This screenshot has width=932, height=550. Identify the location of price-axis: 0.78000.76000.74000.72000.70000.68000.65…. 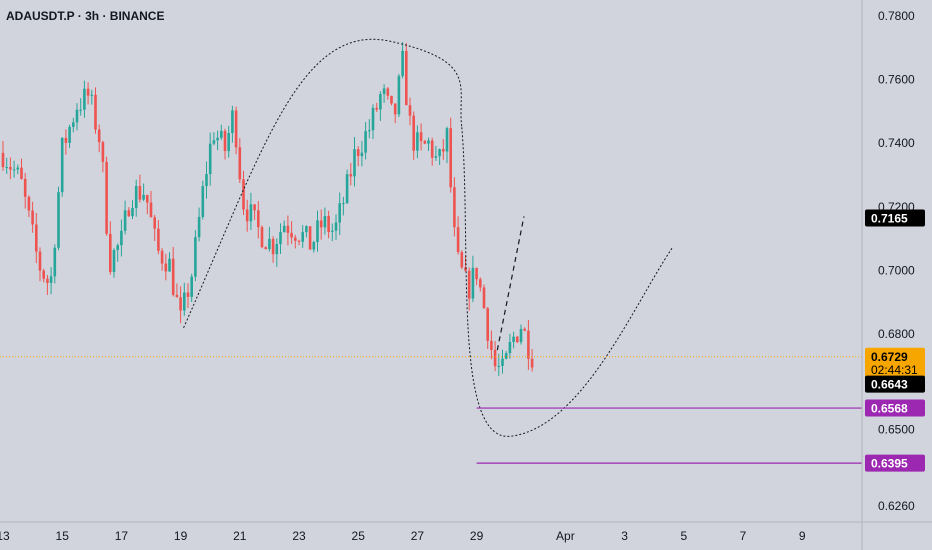
(888, 275).